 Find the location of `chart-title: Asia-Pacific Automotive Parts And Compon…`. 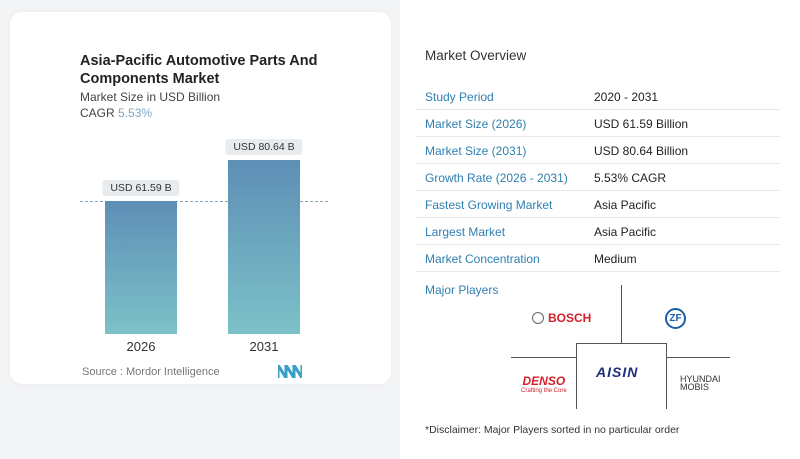

chart-title: Asia-Pacific Automotive Parts And Compon… is located at coordinates (199, 70).